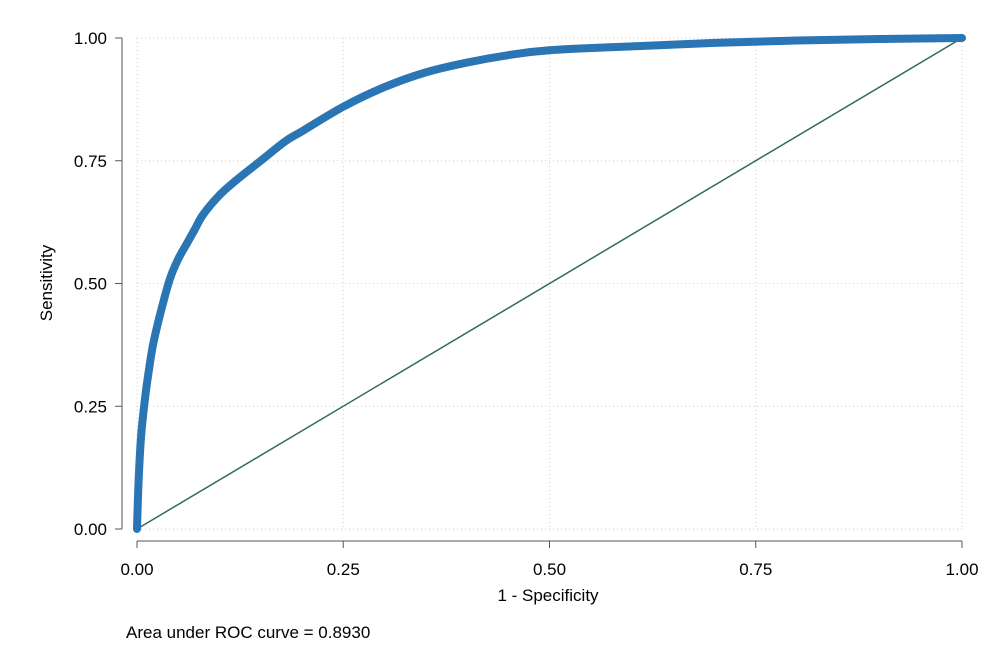  Describe the element at coordinates (549, 569) in the screenshot. I see `x-tick-label: 0.50` at that location.